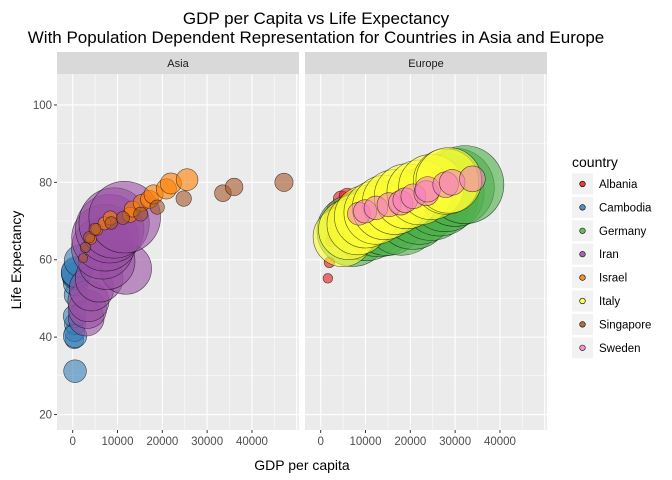  What do you see at coordinates (42, 106) in the screenshot?
I see `y-tick-label: 100` at bounding box center [42, 106].